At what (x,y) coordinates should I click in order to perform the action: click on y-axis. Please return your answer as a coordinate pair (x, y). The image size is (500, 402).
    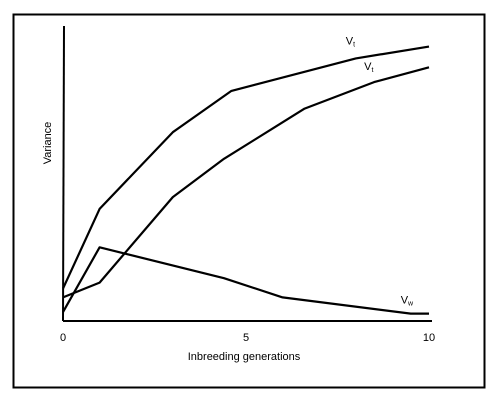
    Looking at the image, I should click on (63, 173).